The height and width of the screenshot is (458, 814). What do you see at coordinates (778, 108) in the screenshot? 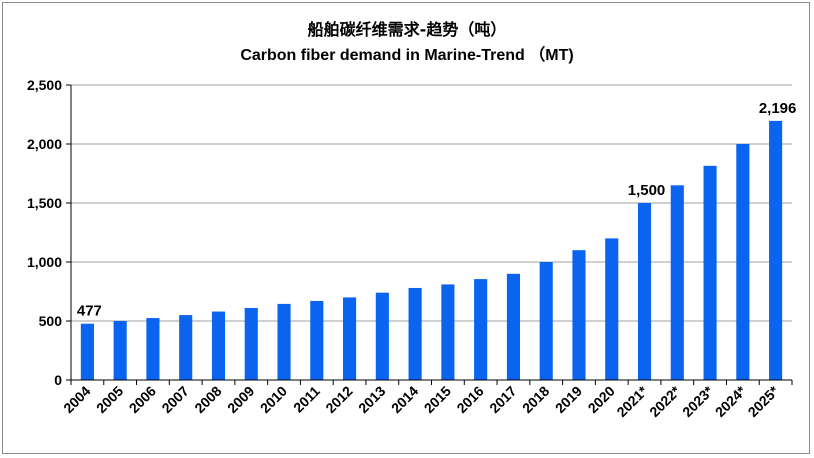
I see `data-label: 2,196` at bounding box center [778, 108].